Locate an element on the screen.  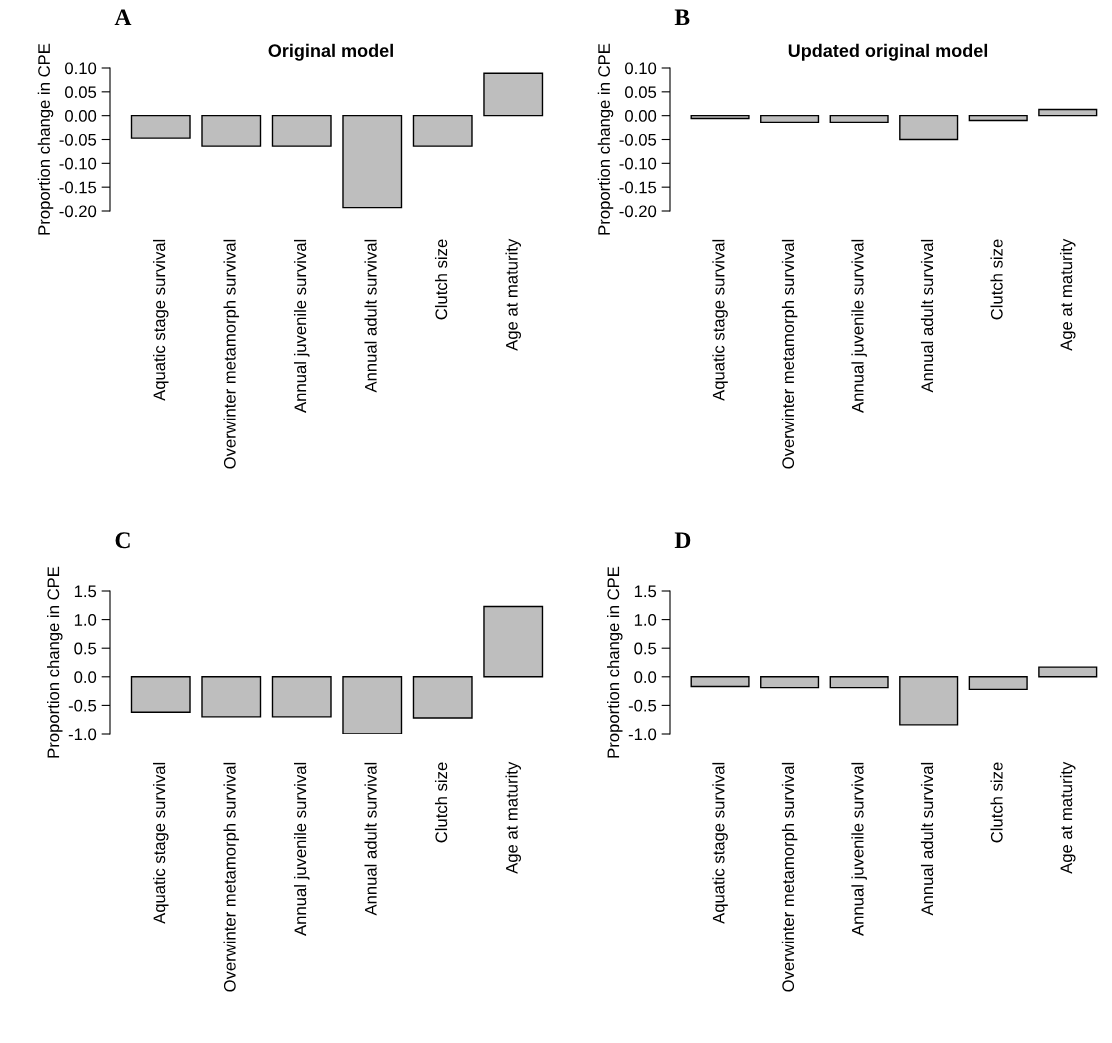
text: D is located at coordinates (682, 540).